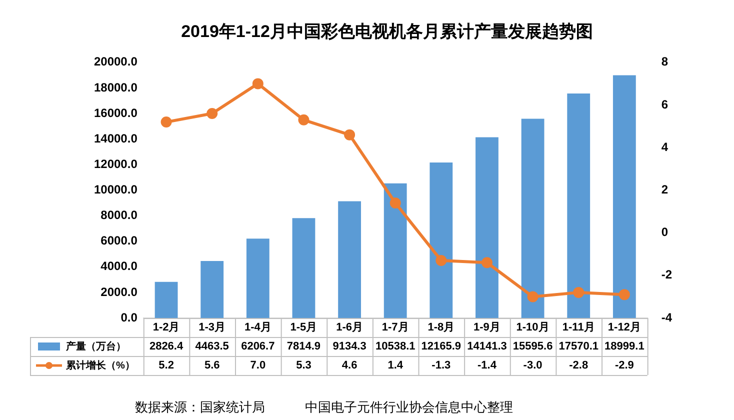 This screenshot has width=734, height=420. I want to click on y-tick-label: 8000.0, so click(119, 215).